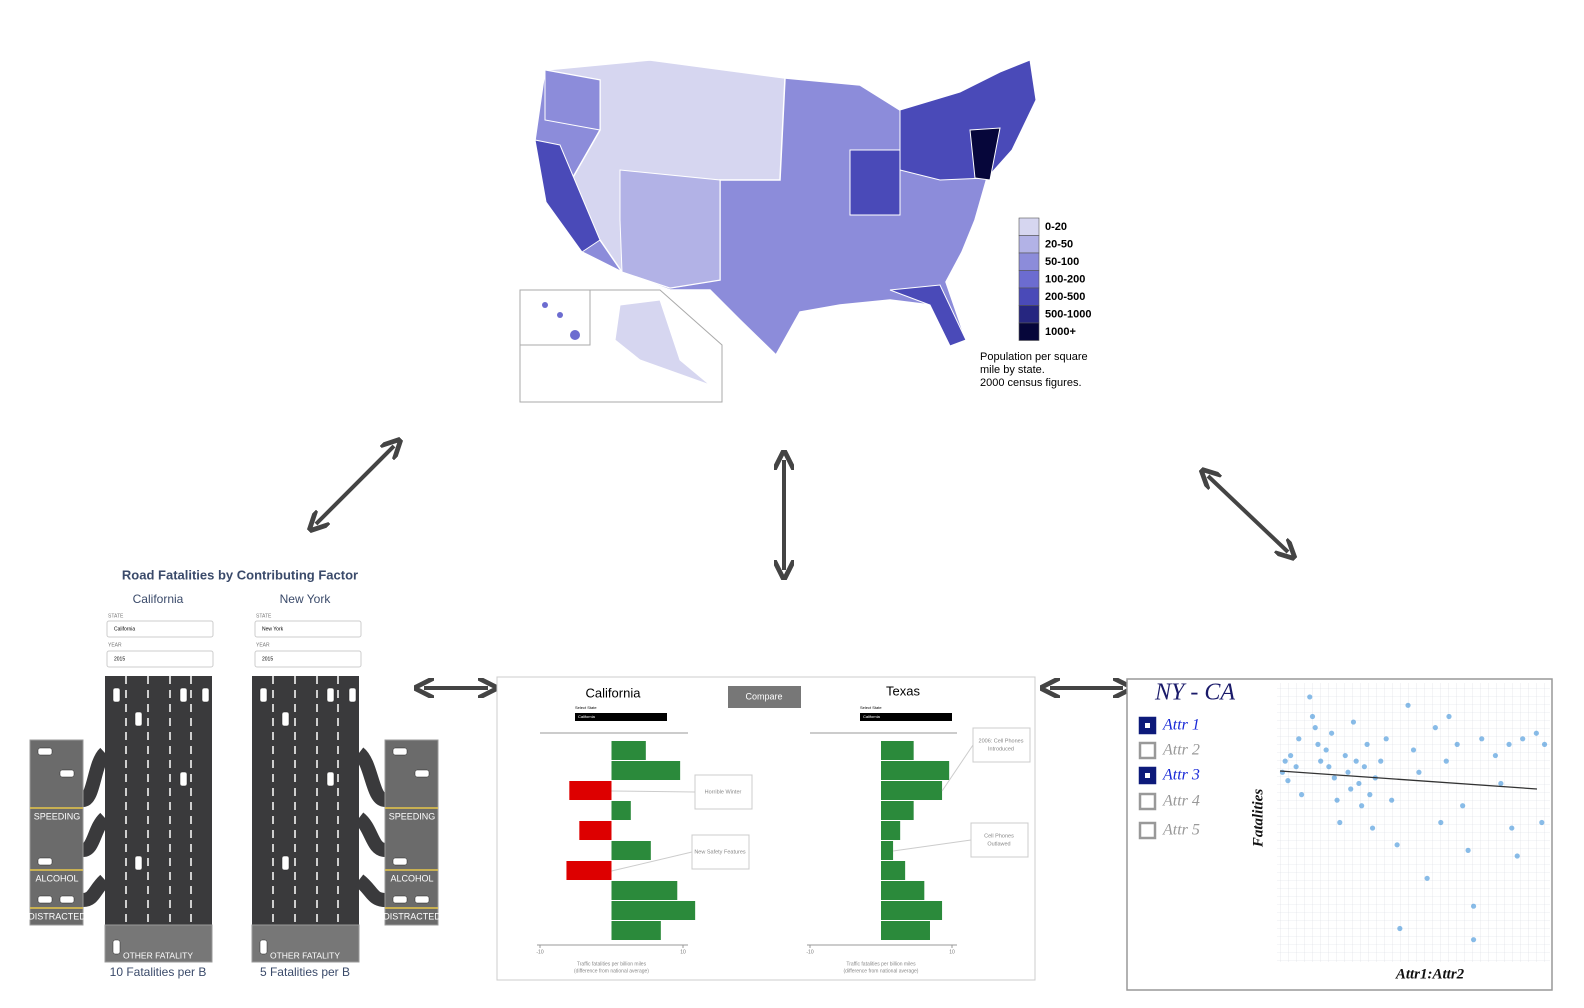  What do you see at coordinates (411, 878) in the screenshot?
I see `lane-label: ALCOHOL` at bounding box center [411, 878].